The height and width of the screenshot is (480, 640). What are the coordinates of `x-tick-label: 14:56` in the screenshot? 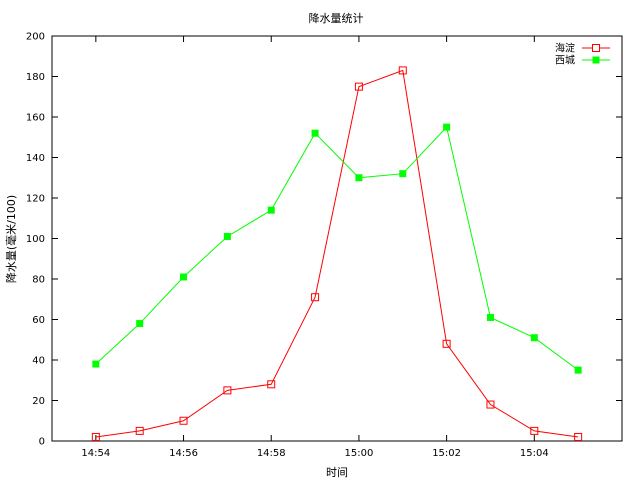 It's located at (183, 453).